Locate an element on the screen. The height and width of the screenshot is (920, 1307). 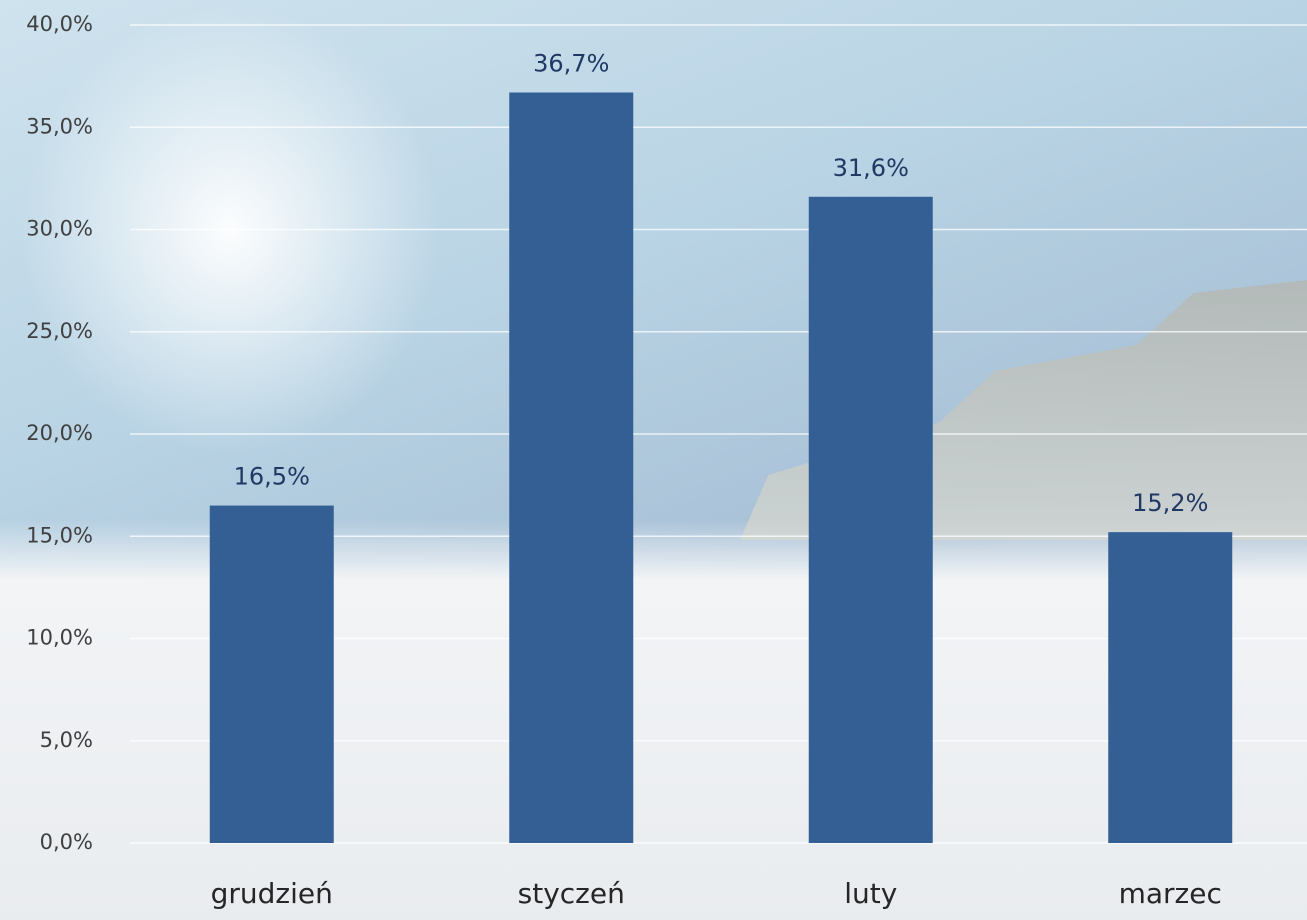
value-label: 31,6% is located at coordinates (871, 168).